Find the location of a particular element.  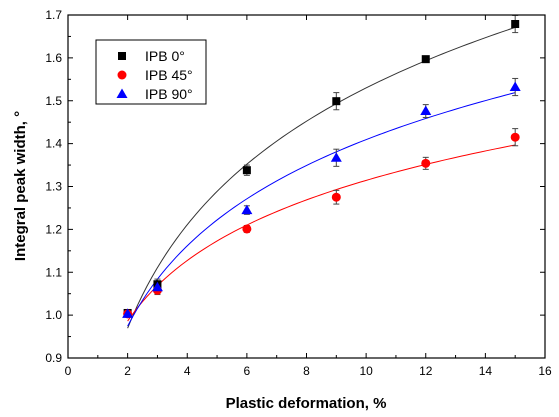

legend-items: IPB 0° IPB 45° IPB 90° is located at coordinates (154, 75).